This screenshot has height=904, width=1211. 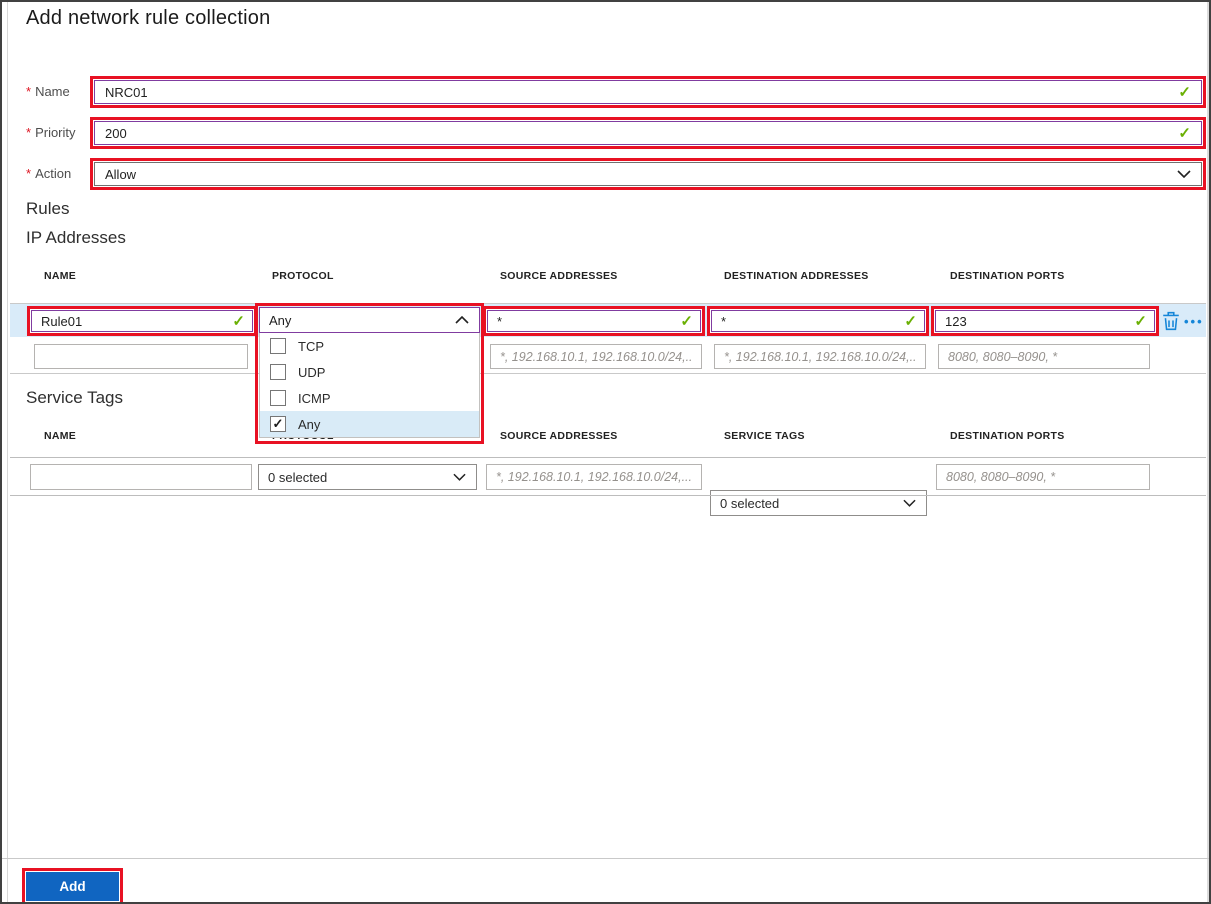 I want to click on destination-addresses-input, so click(x=818, y=321).